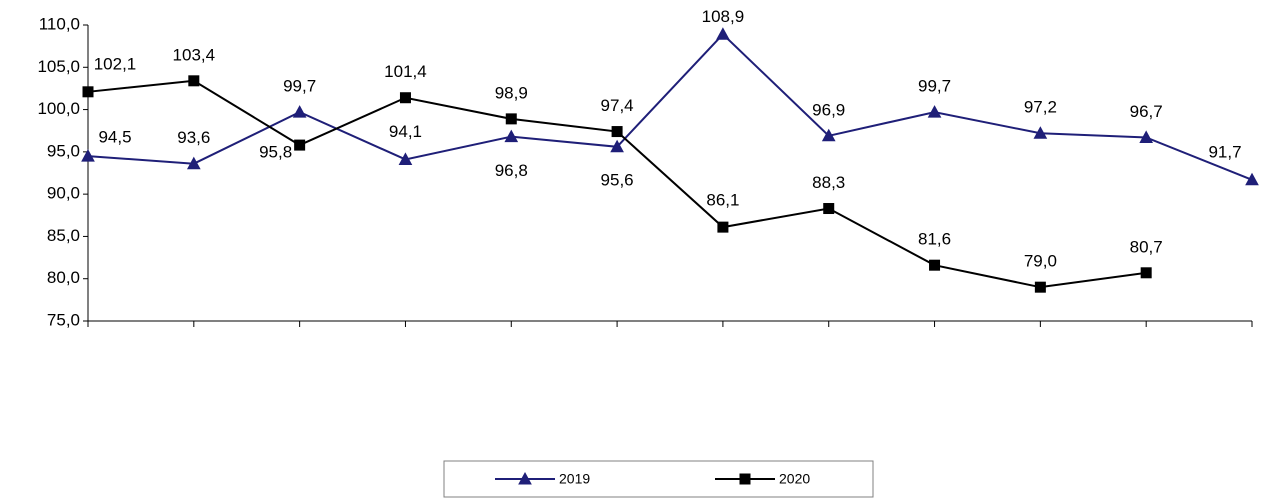 The width and height of the screenshot is (1263, 503). I want to click on data-label: 96,9, so click(828, 109).